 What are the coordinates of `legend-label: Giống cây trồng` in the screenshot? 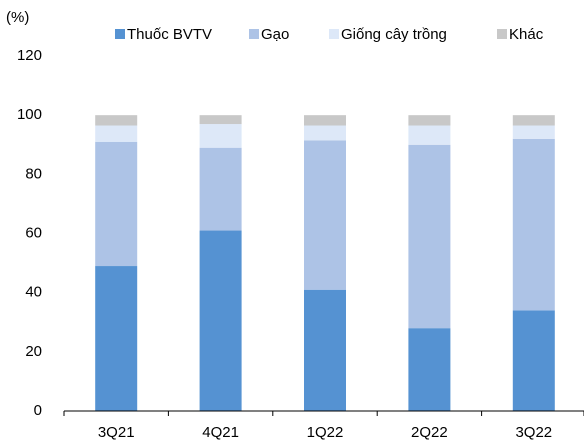 It's located at (394, 34).